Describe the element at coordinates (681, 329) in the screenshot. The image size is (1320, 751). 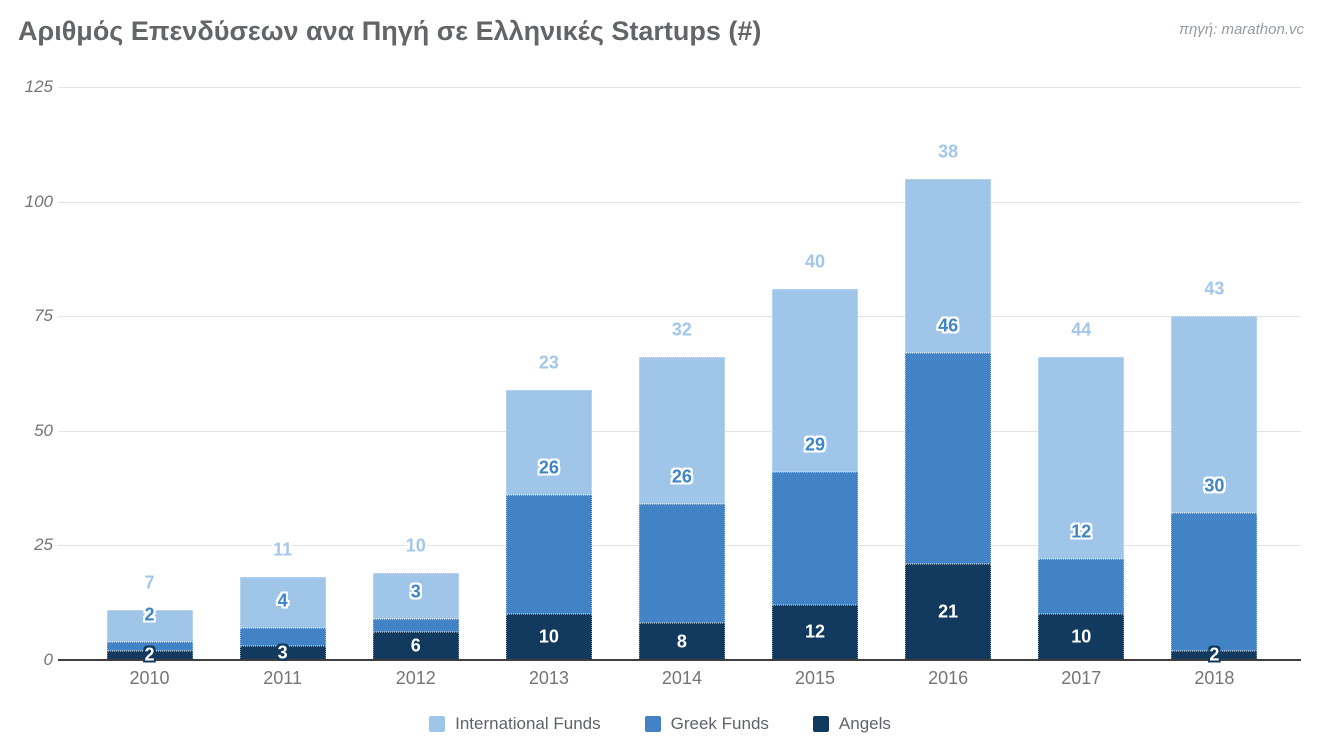
I see `bar-value-label-international-funds: 32` at that location.